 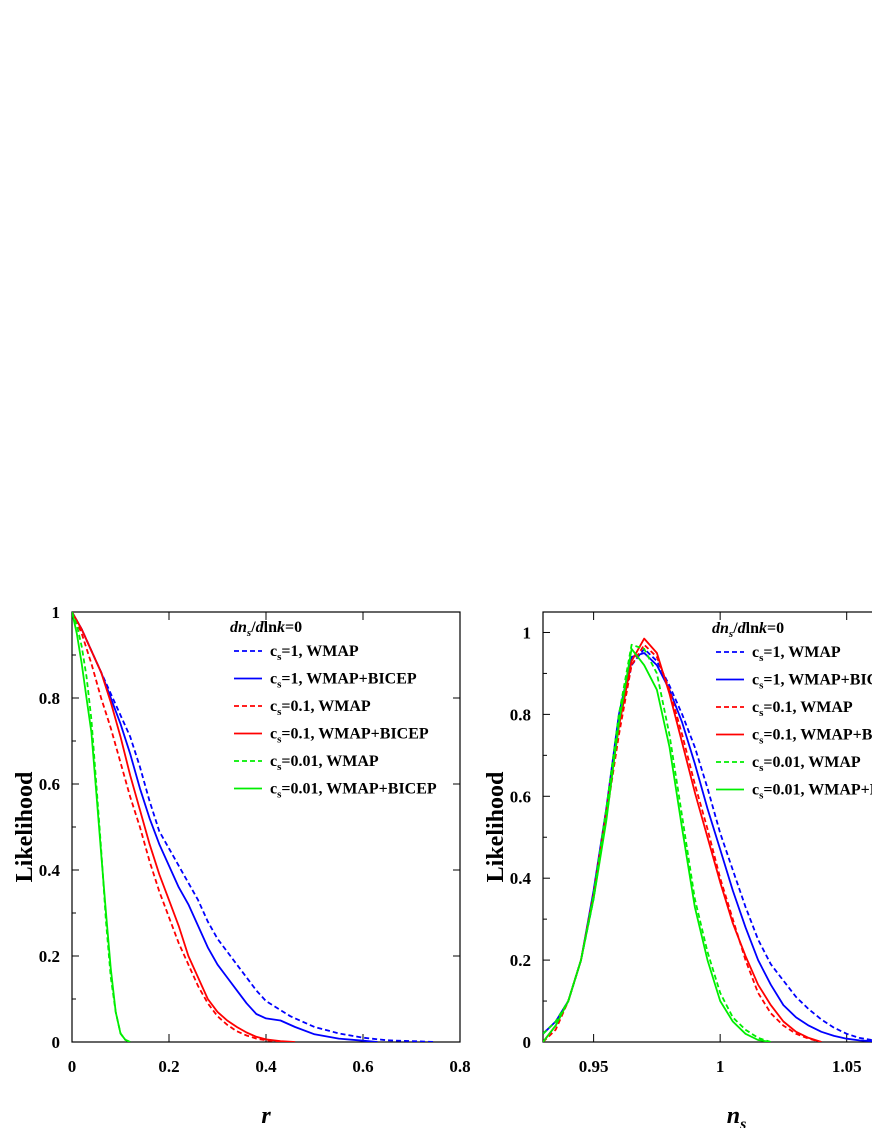 What do you see at coordinates (737, 1115) in the screenshot?
I see `x-axis-title: ns` at bounding box center [737, 1115].